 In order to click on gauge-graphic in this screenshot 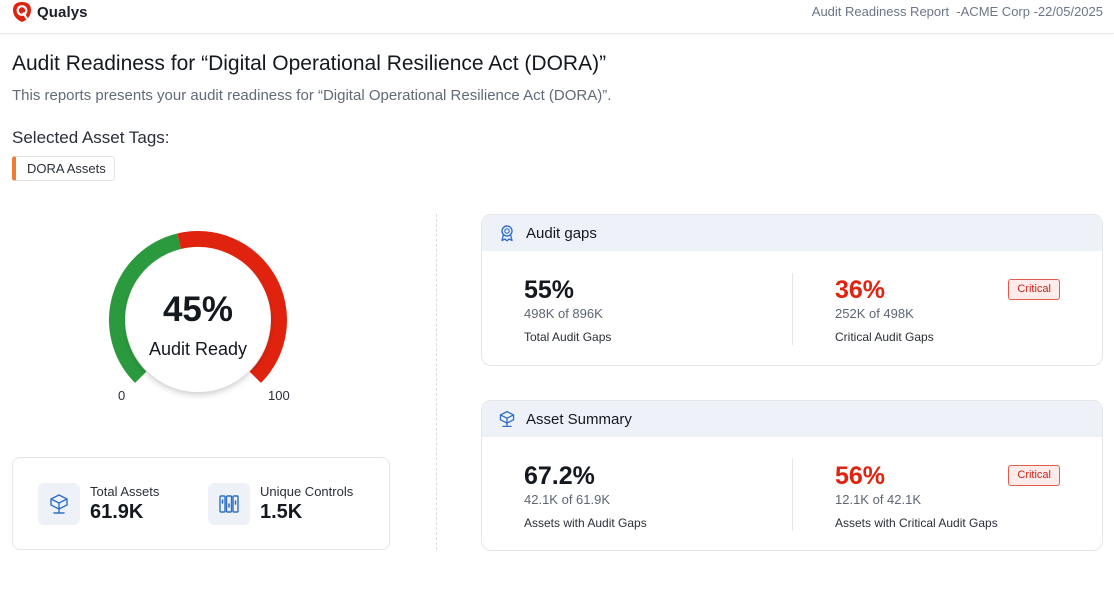, I will do `click(198, 311)`.